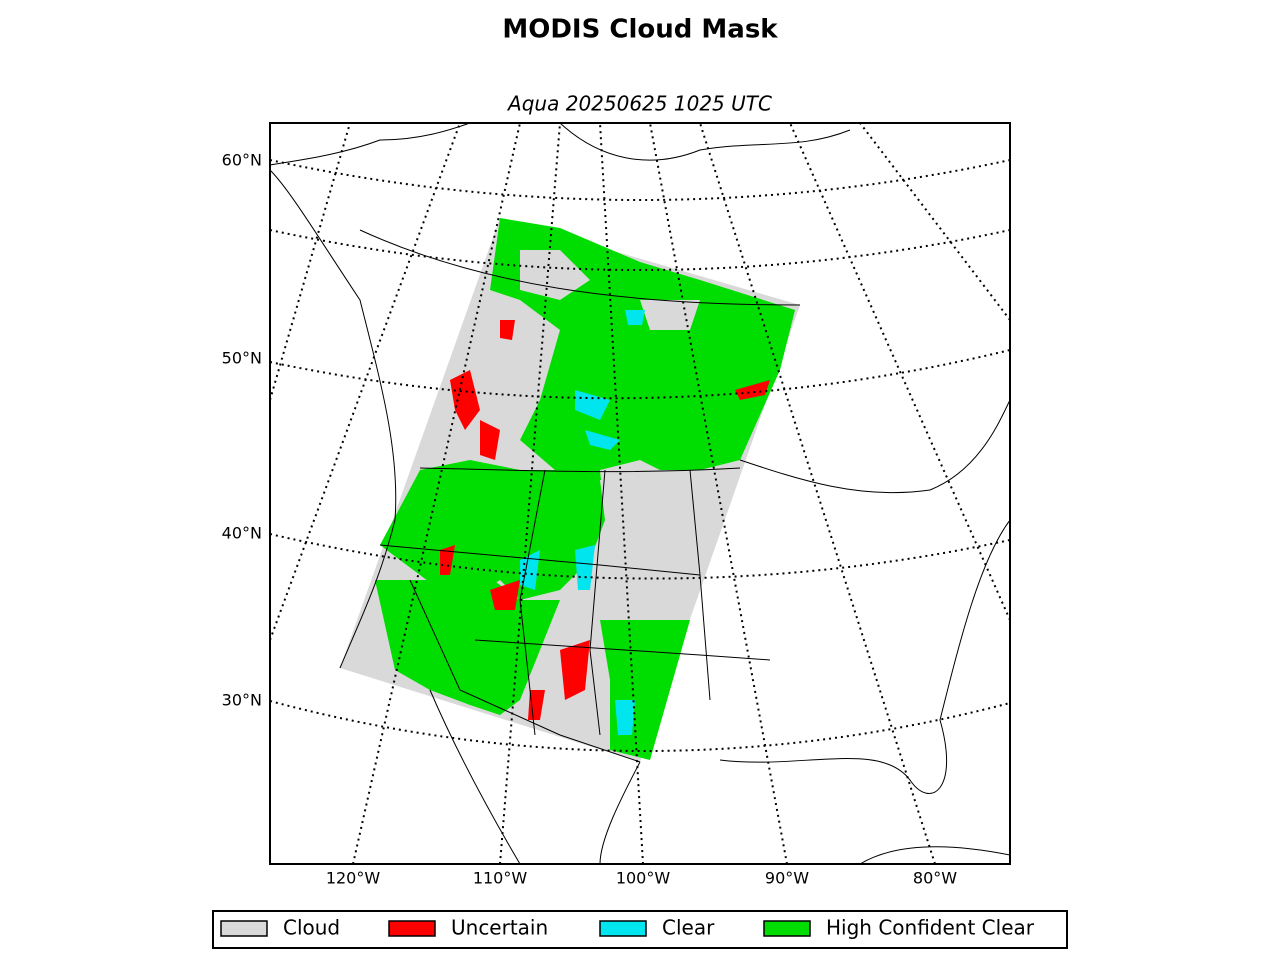 The height and width of the screenshot is (964, 1280). What do you see at coordinates (930, 928) in the screenshot?
I see `legend-label: High Confident Clear` at bounding box center [930, 928].